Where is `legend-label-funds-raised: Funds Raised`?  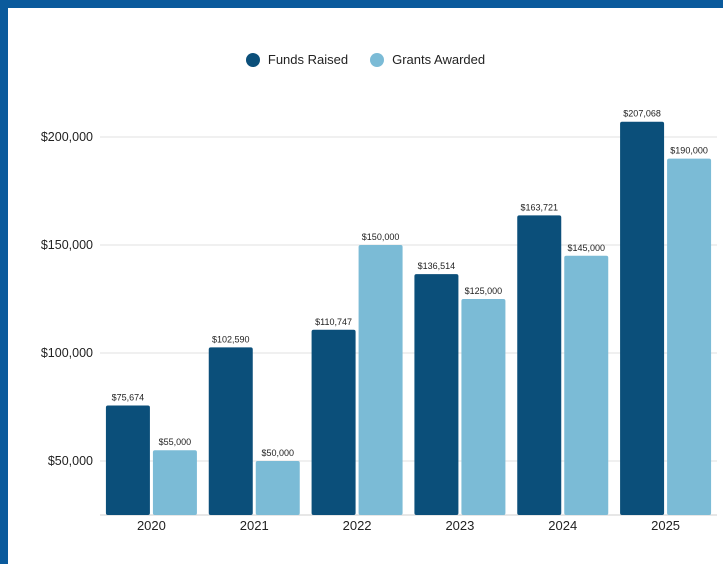 legend-label-funds-raised: Funds Raised is located at coordinates (308, 59).